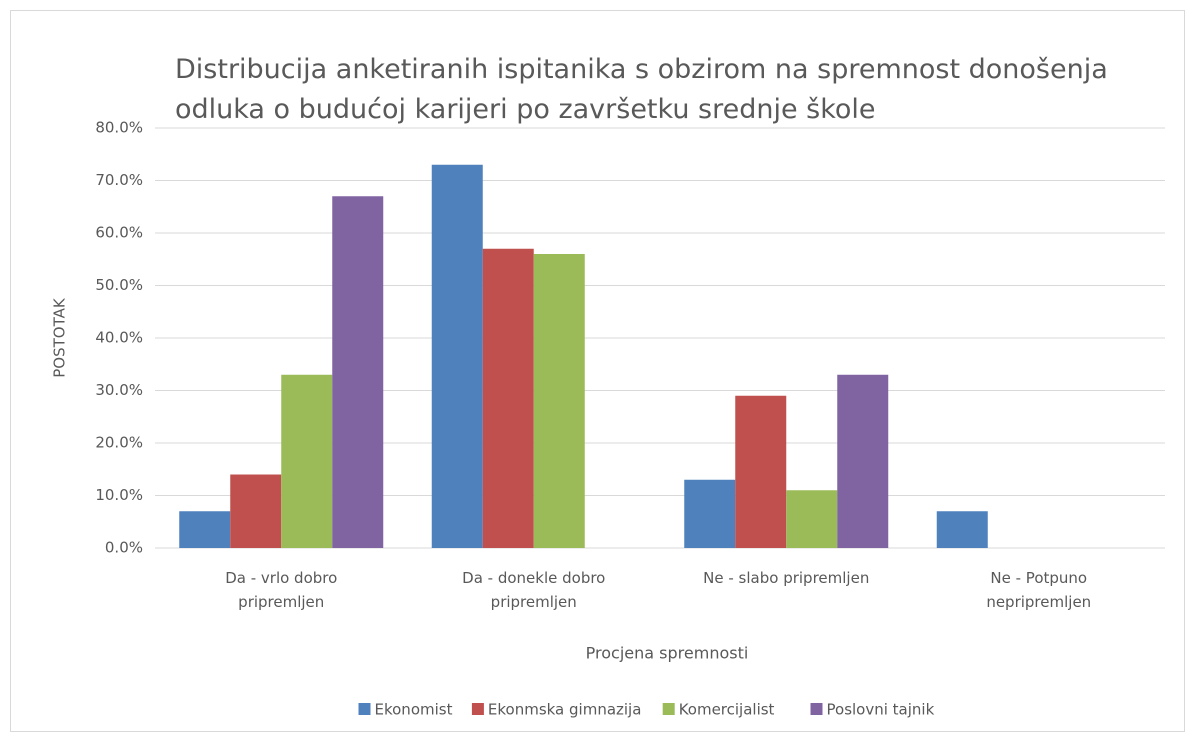 The height and width of the screenshot is (742, 1195). I want to click on x-axis-label: Procjena spremnosti, so click(667, 653).